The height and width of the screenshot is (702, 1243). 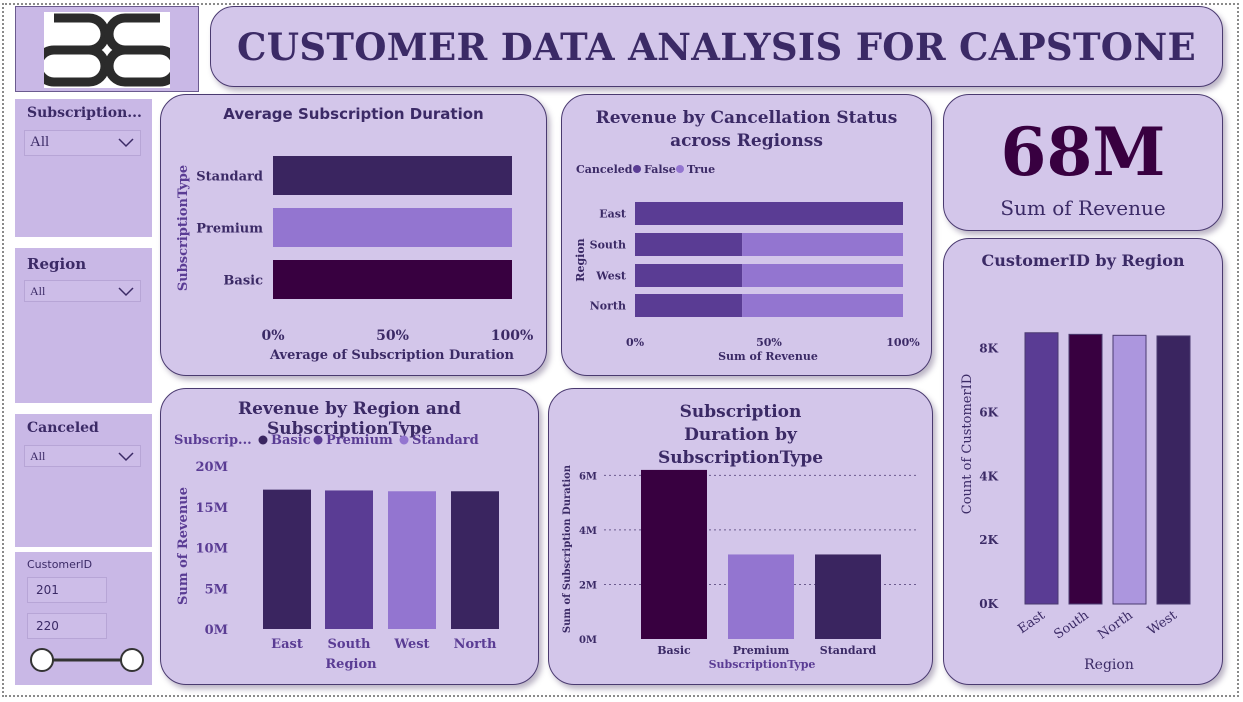 I want to click on region-dropdown-value: All, so click(x=38, y=291).